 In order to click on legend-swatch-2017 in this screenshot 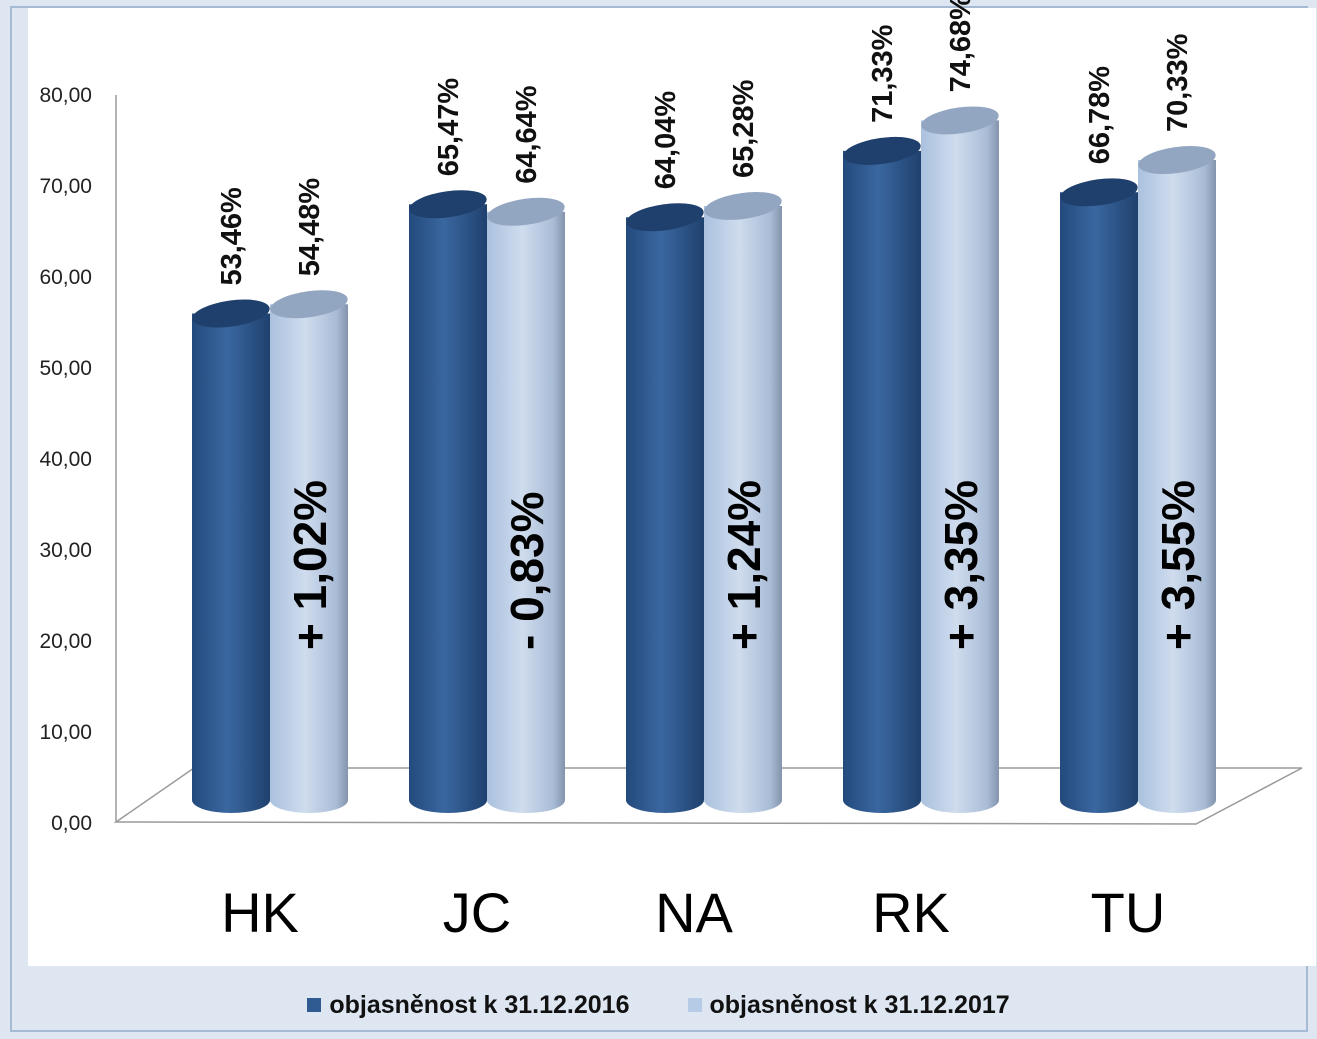, I will do `click(694, 1005)`.